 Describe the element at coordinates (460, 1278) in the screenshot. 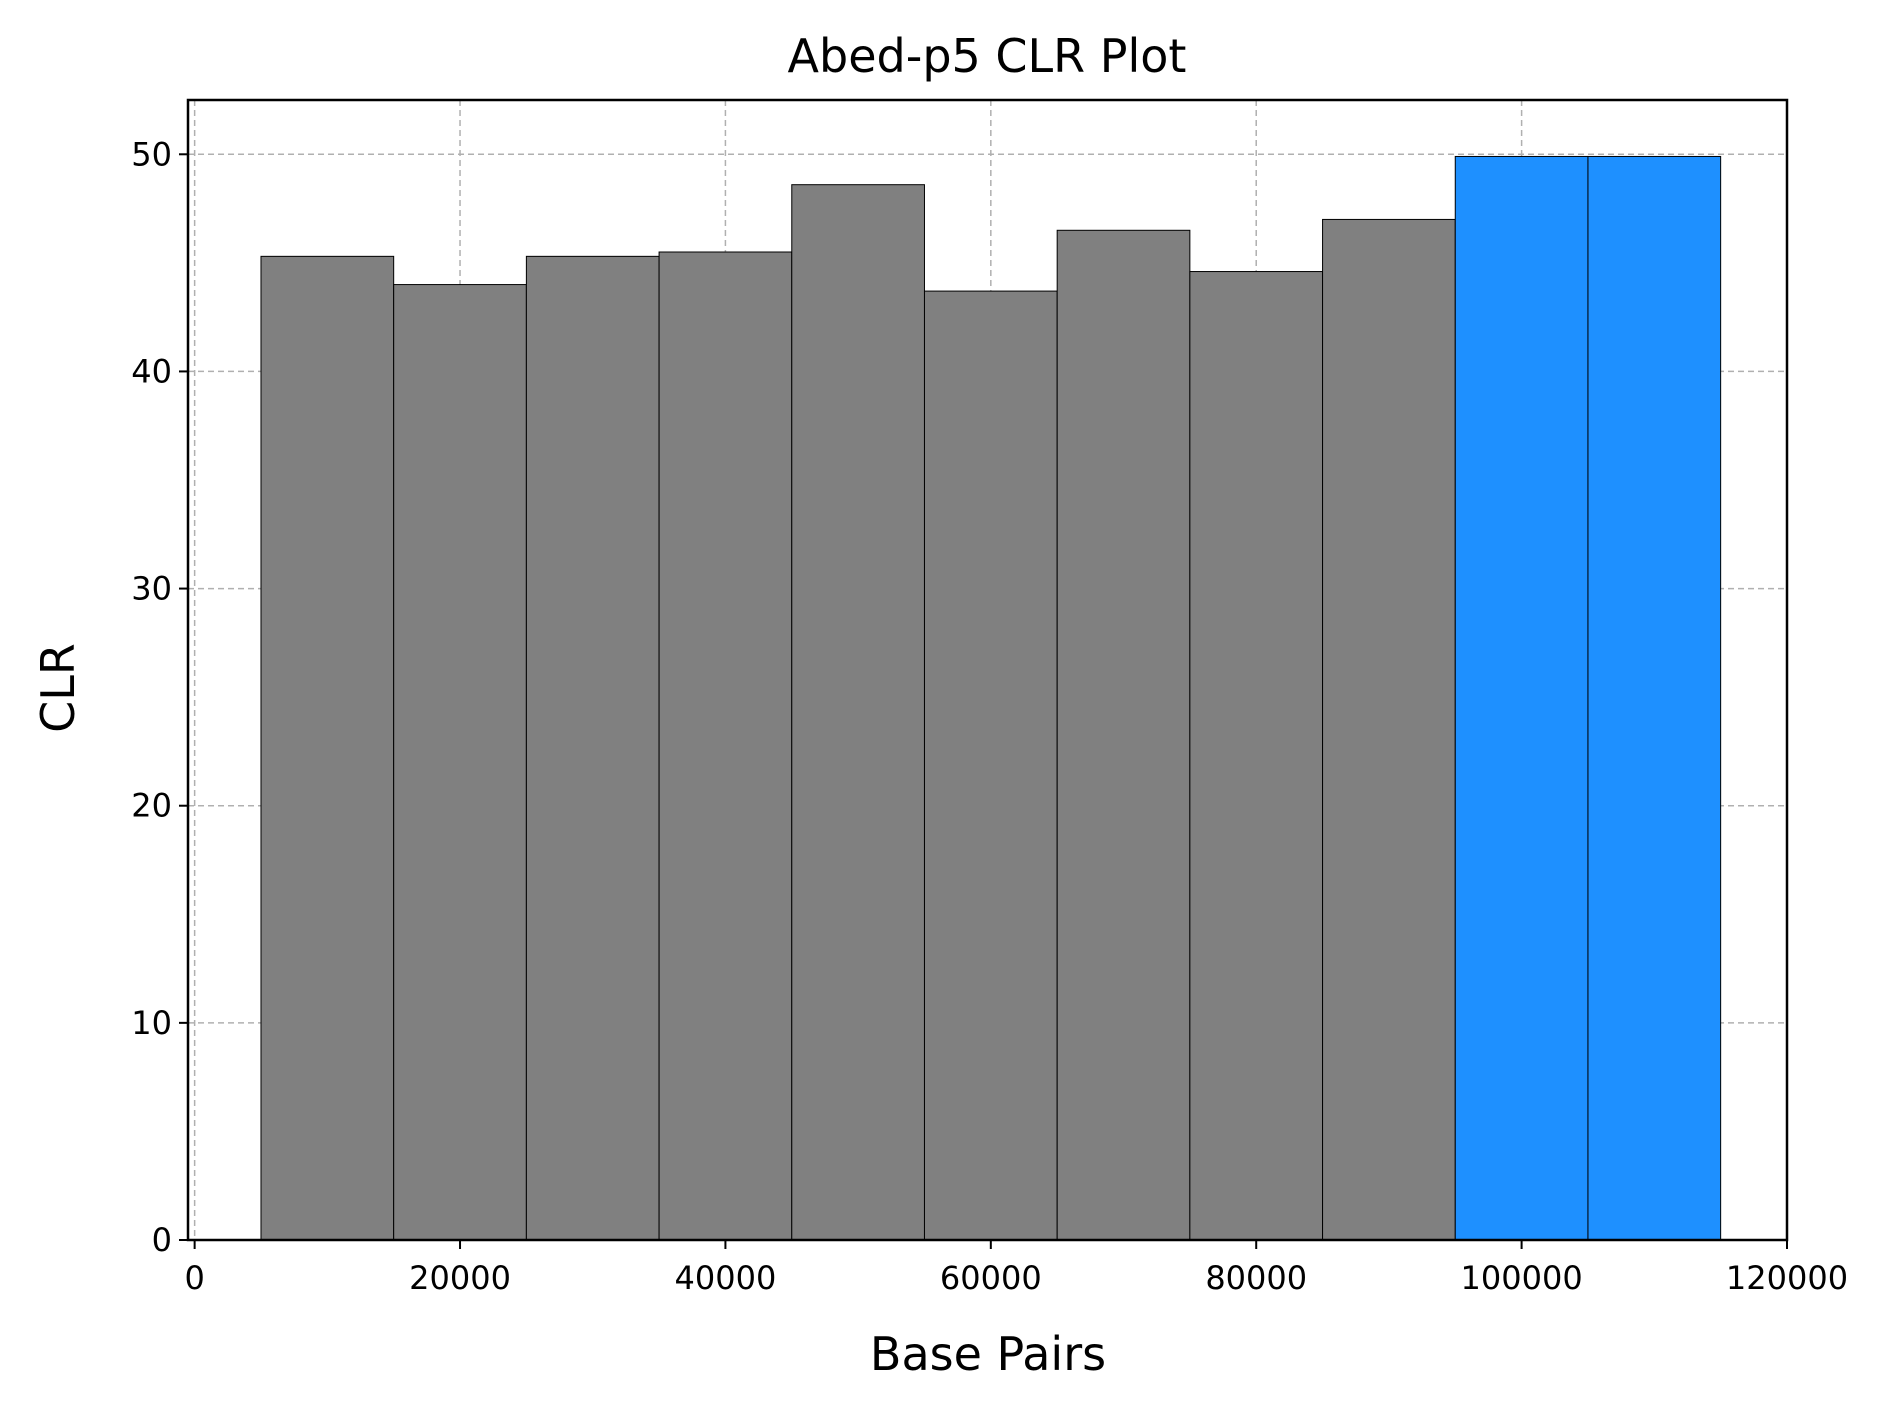

I see `x-tick-label: 20000` at that location.